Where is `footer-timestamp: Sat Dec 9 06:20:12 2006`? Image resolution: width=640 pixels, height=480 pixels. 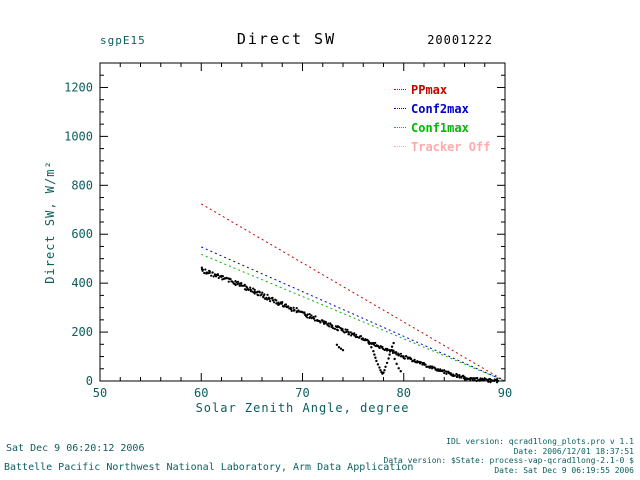
footer-timestamp: Sat Dec 9 06:20:12 2006 is located at coordinates (75, 448).